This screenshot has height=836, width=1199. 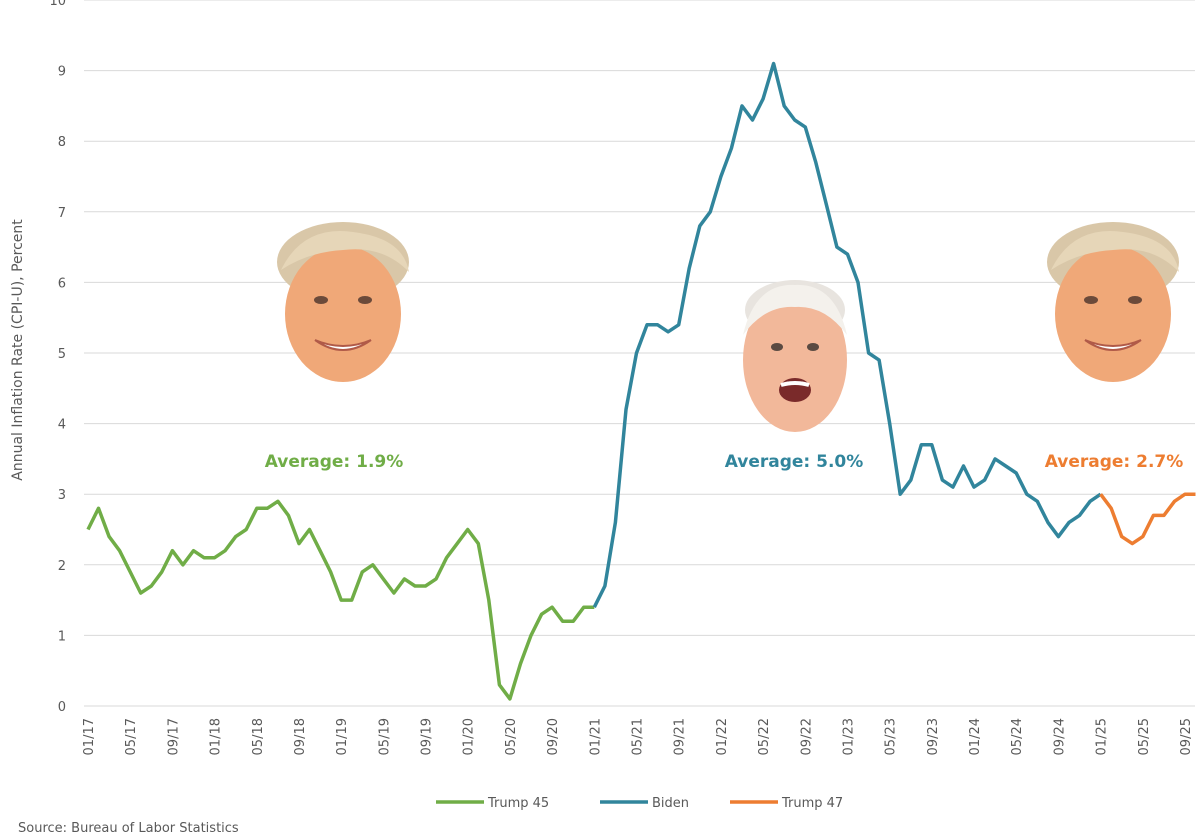 What do you see at coordinates (1059, 736) in the screenshot?
I see `x-tick-label: 09/24` at bounding box center [1059, 736].